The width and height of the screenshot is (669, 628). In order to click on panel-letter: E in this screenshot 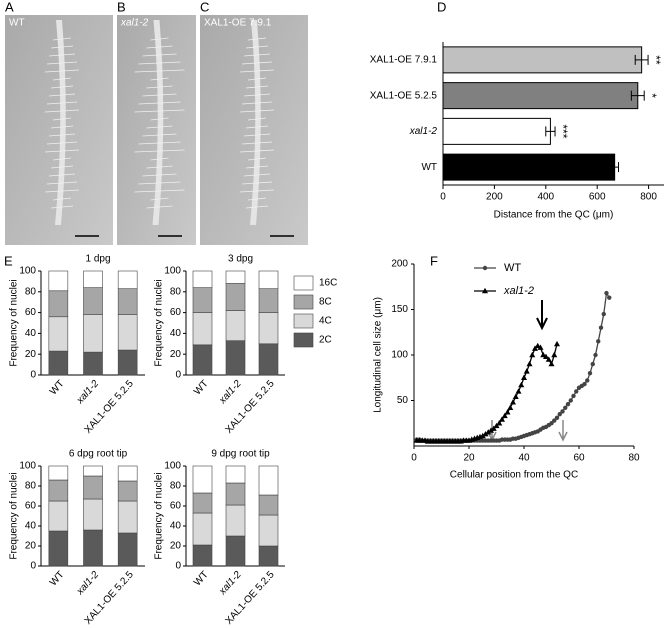, I will do `click(8, 260)`.